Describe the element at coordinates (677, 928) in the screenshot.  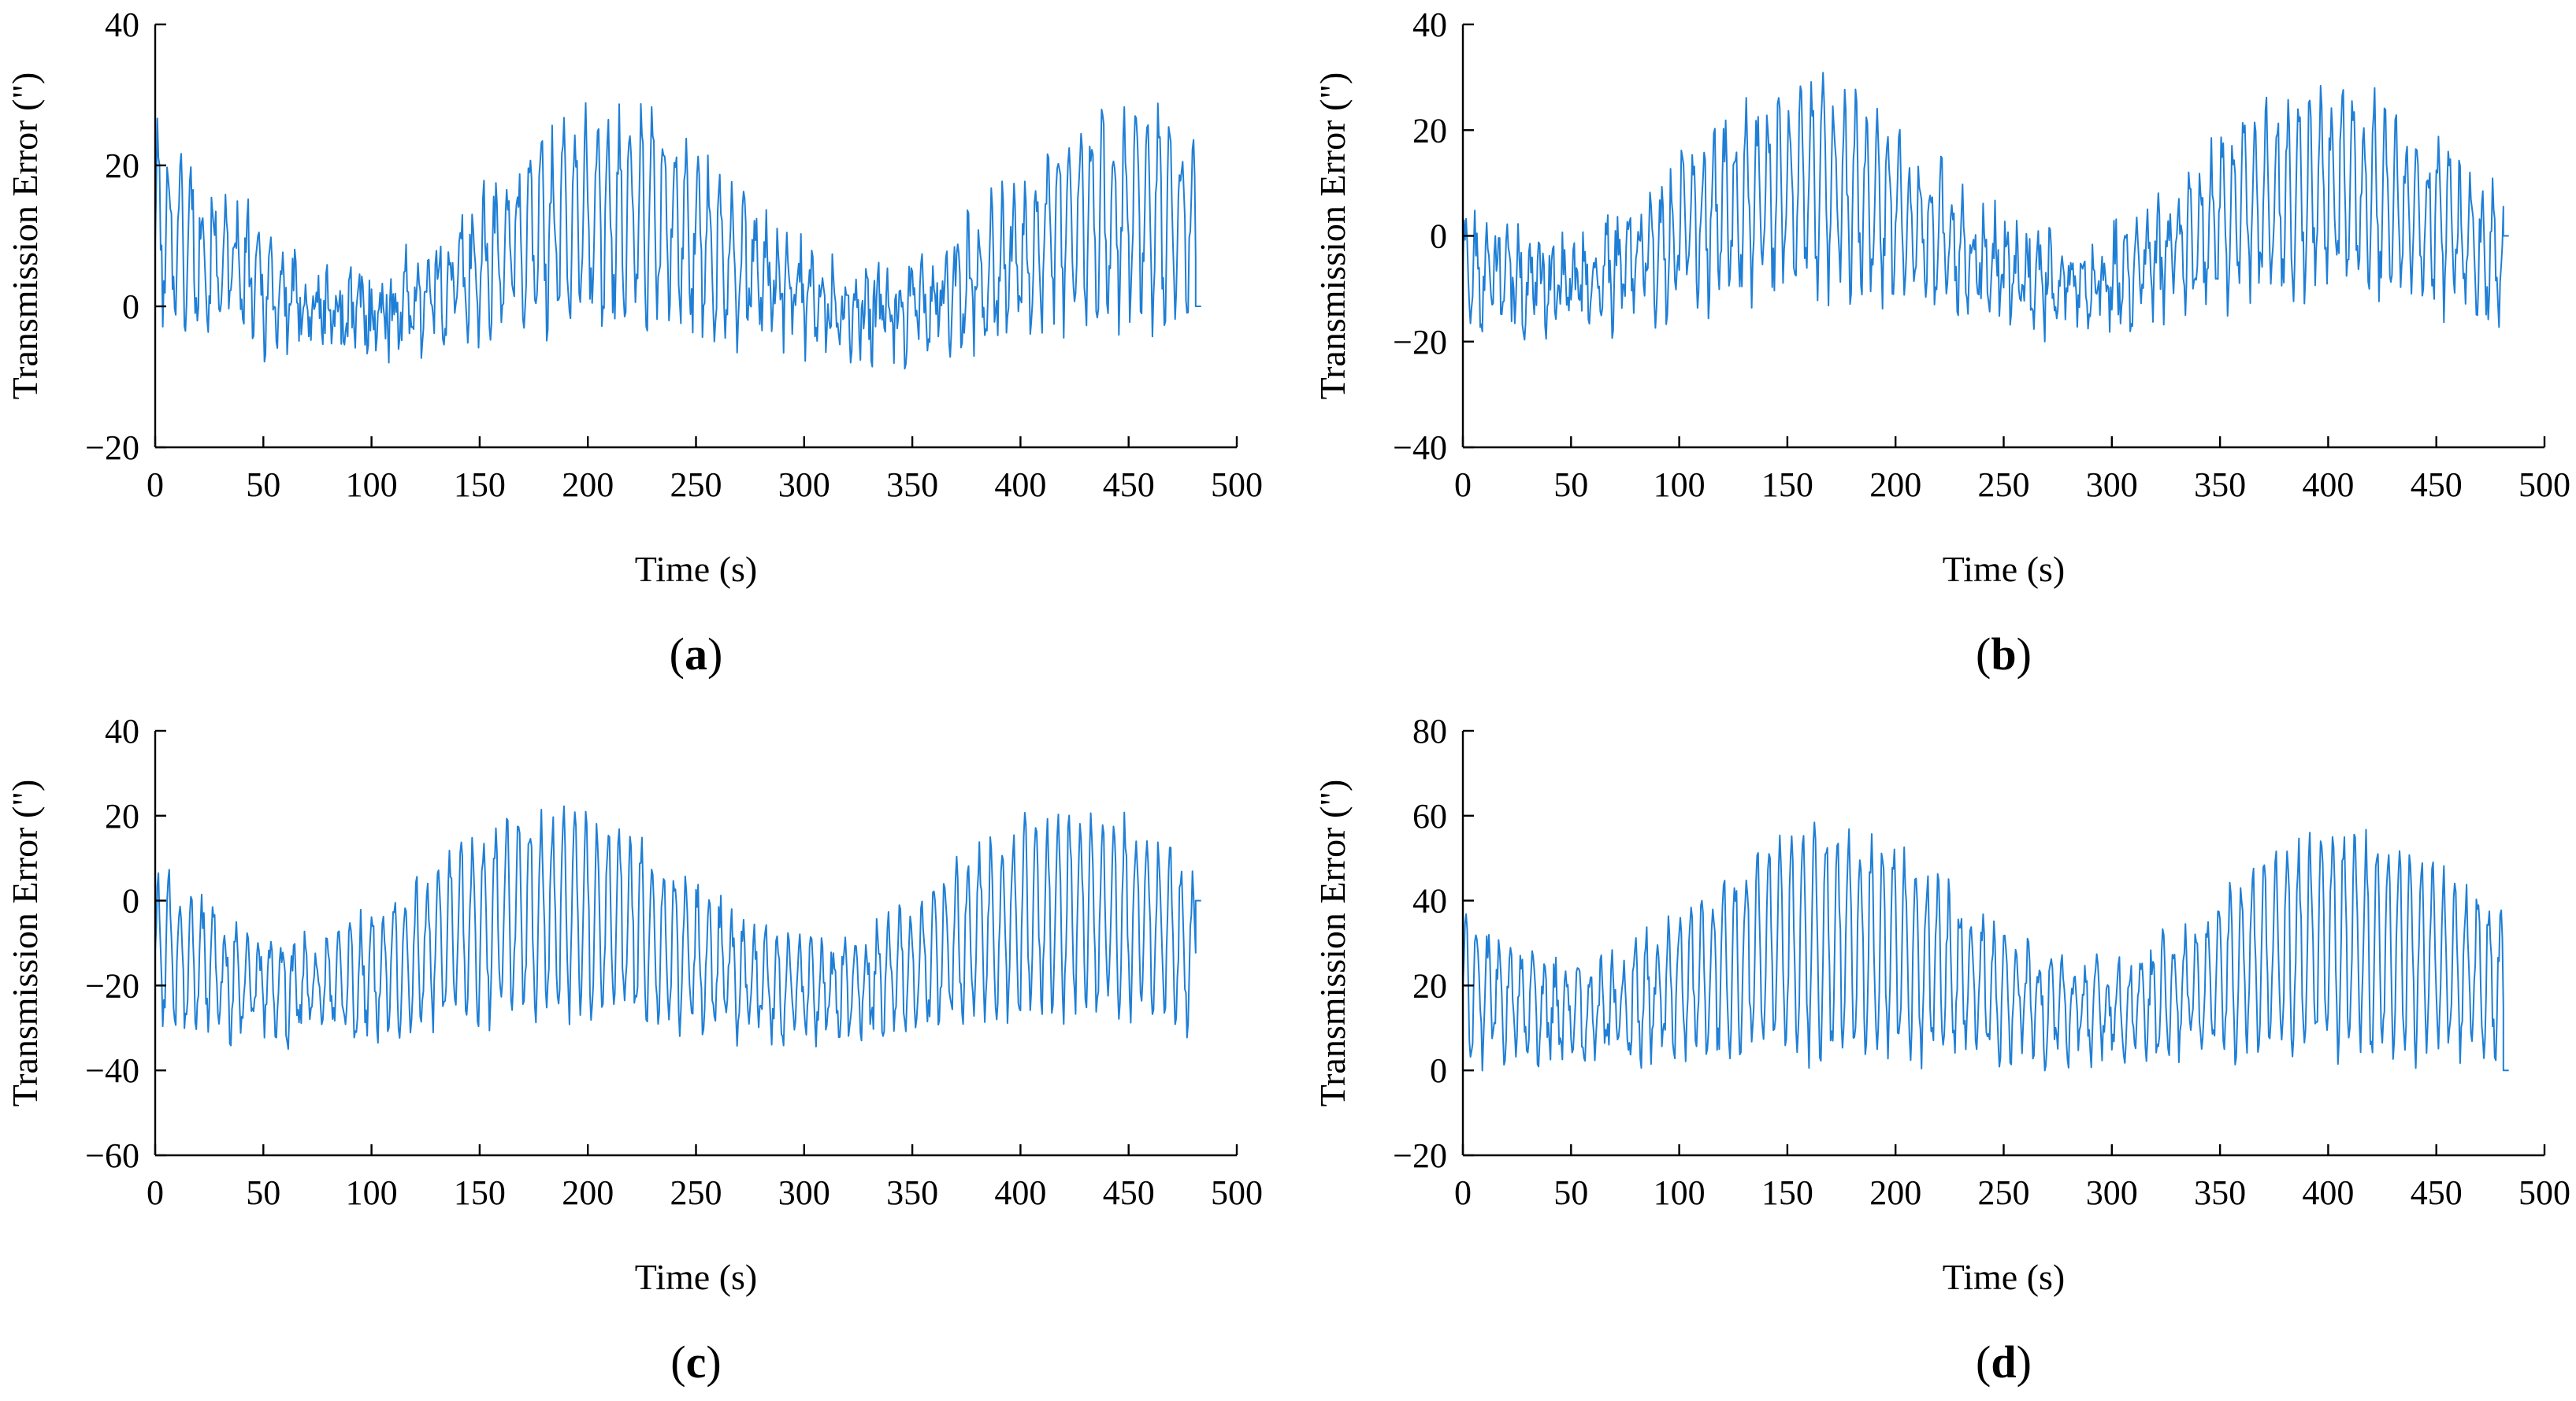
I see `series-line-c` at that location.